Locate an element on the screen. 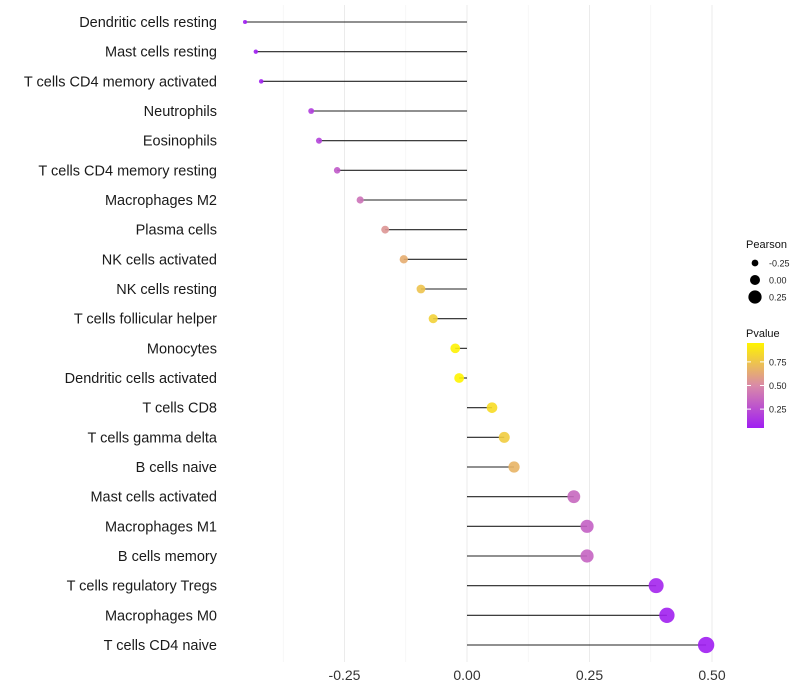  category-label: Neutrophils is located at coordinates (180, 112).